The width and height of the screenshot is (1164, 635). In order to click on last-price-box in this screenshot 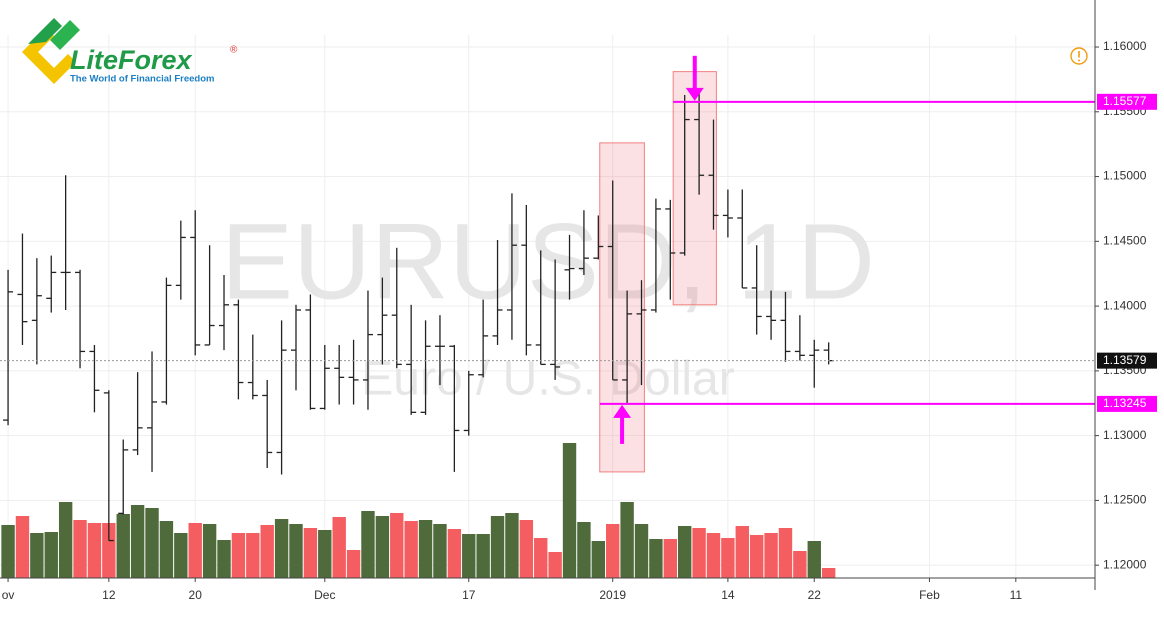, I will do `click(1127, 360)`.